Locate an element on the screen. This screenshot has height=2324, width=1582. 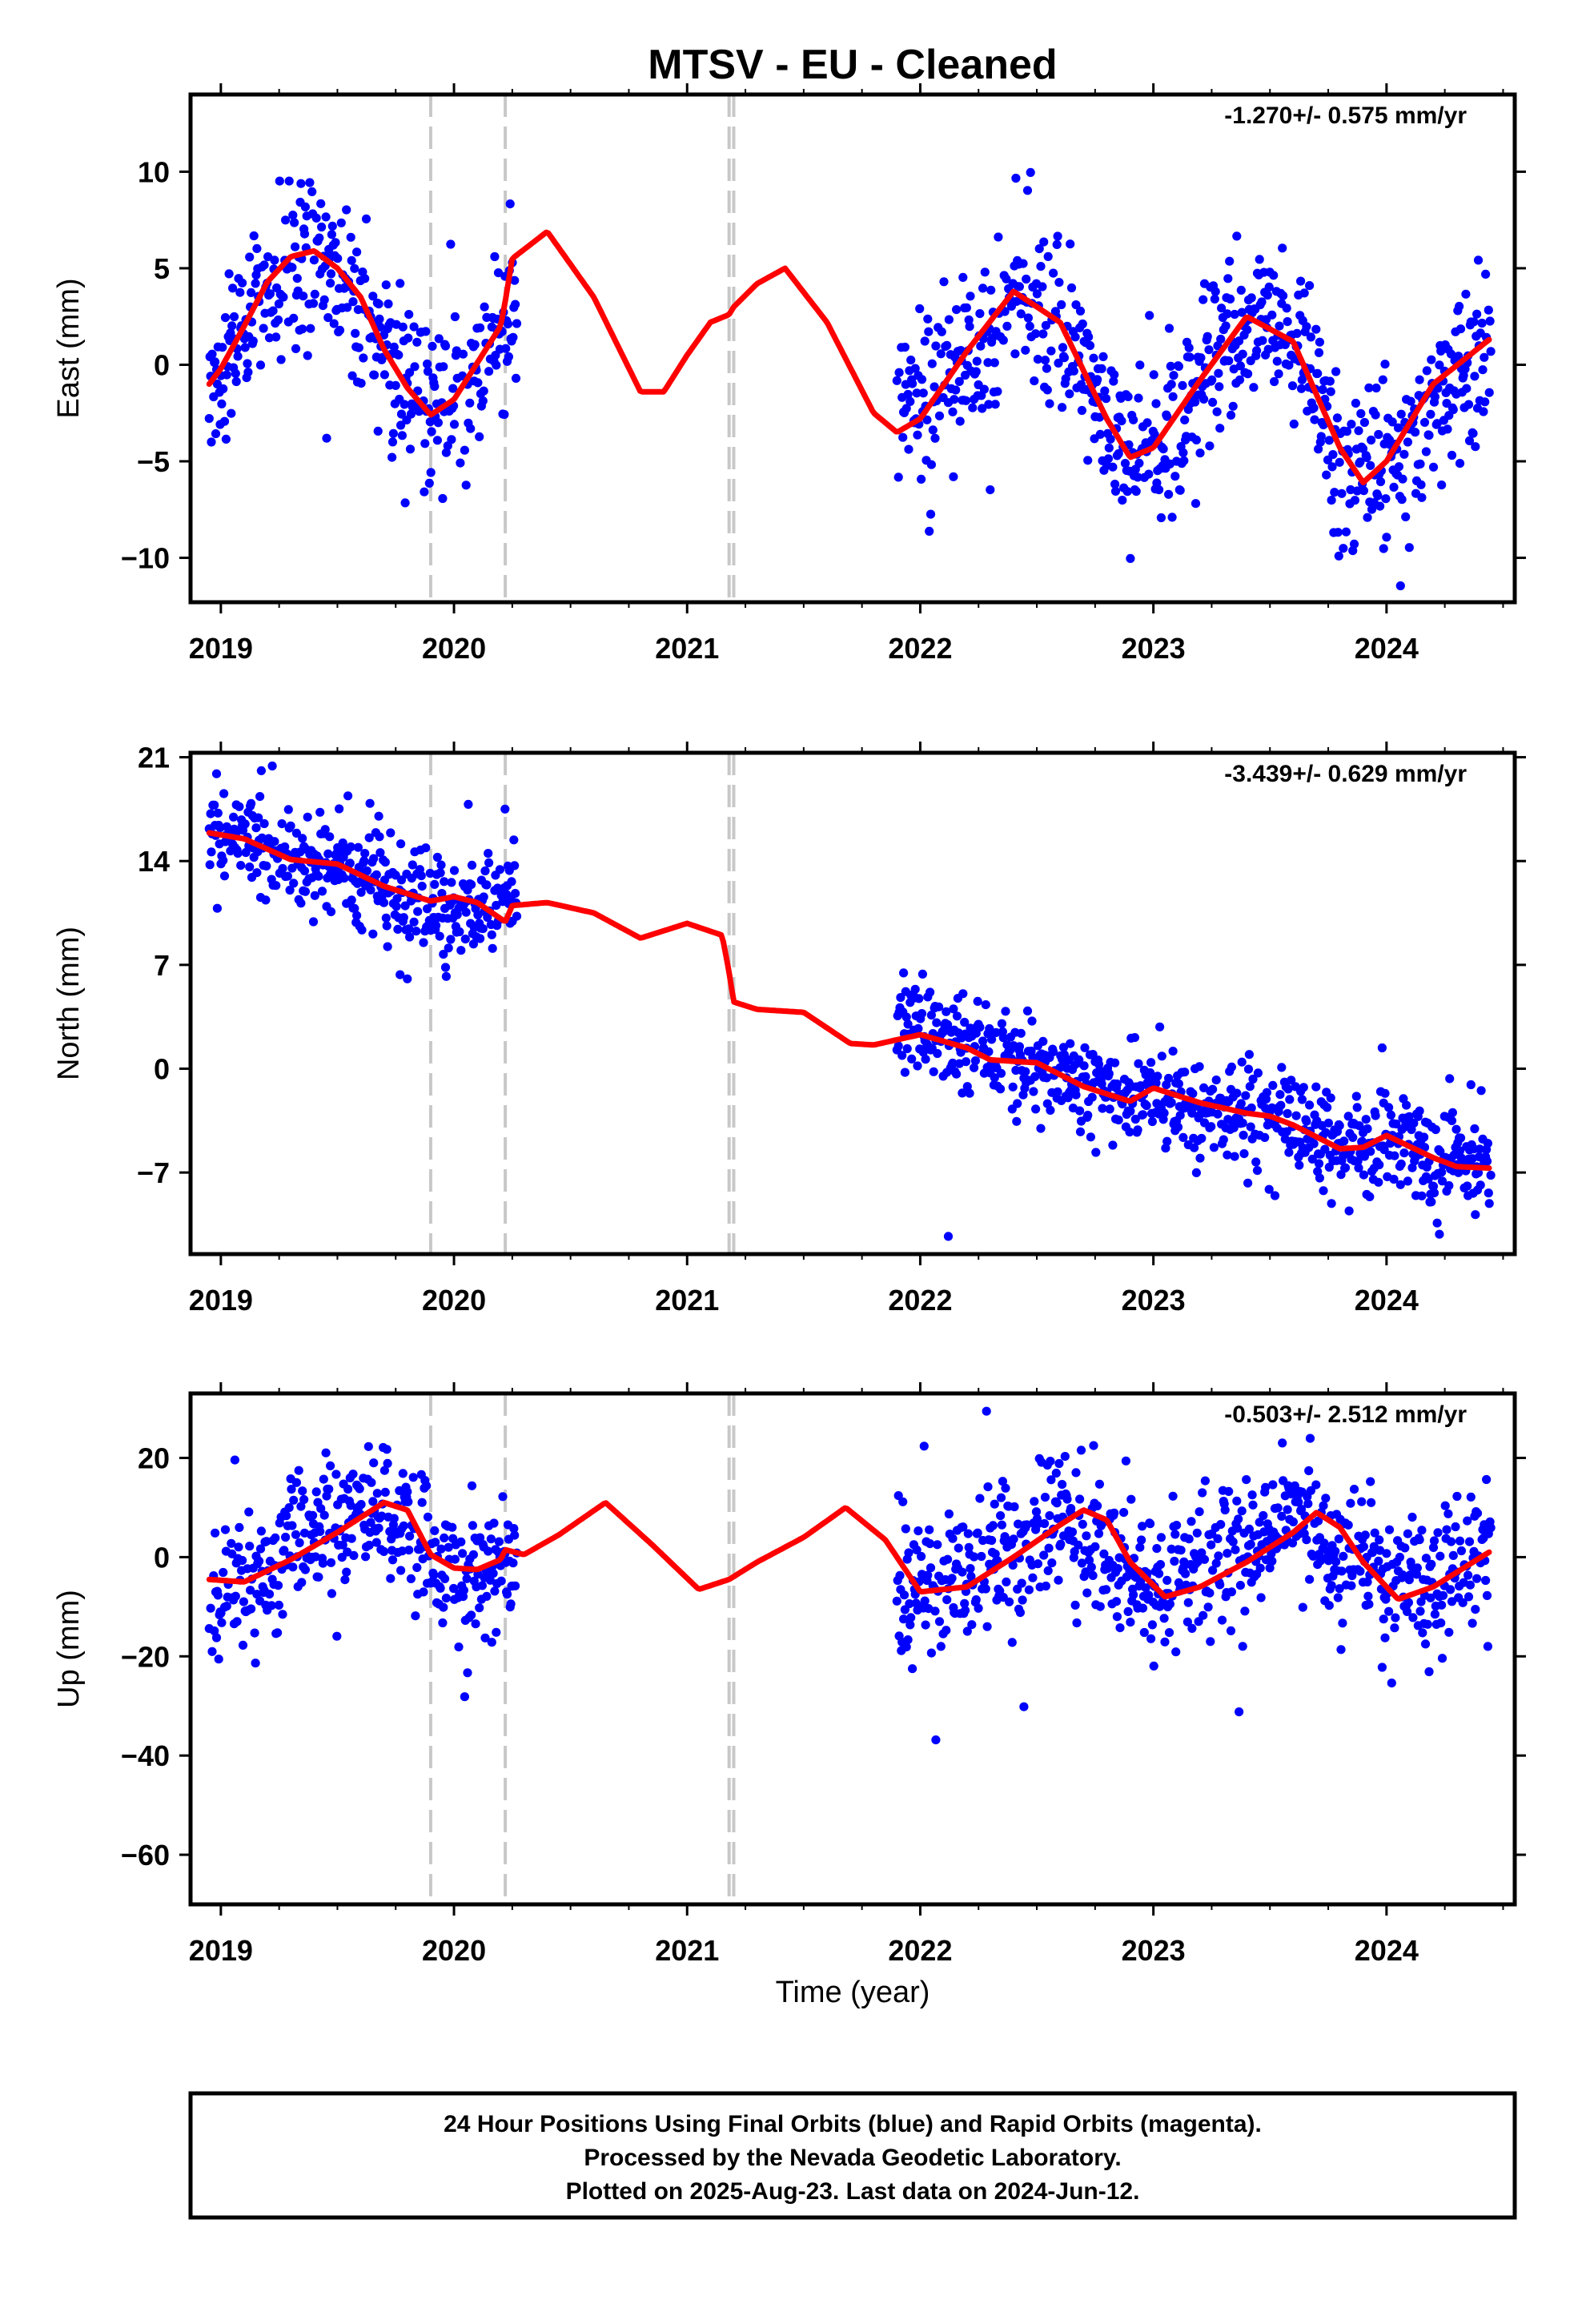
x-tick-label: 2021 is located at coordinates (687, 1951).